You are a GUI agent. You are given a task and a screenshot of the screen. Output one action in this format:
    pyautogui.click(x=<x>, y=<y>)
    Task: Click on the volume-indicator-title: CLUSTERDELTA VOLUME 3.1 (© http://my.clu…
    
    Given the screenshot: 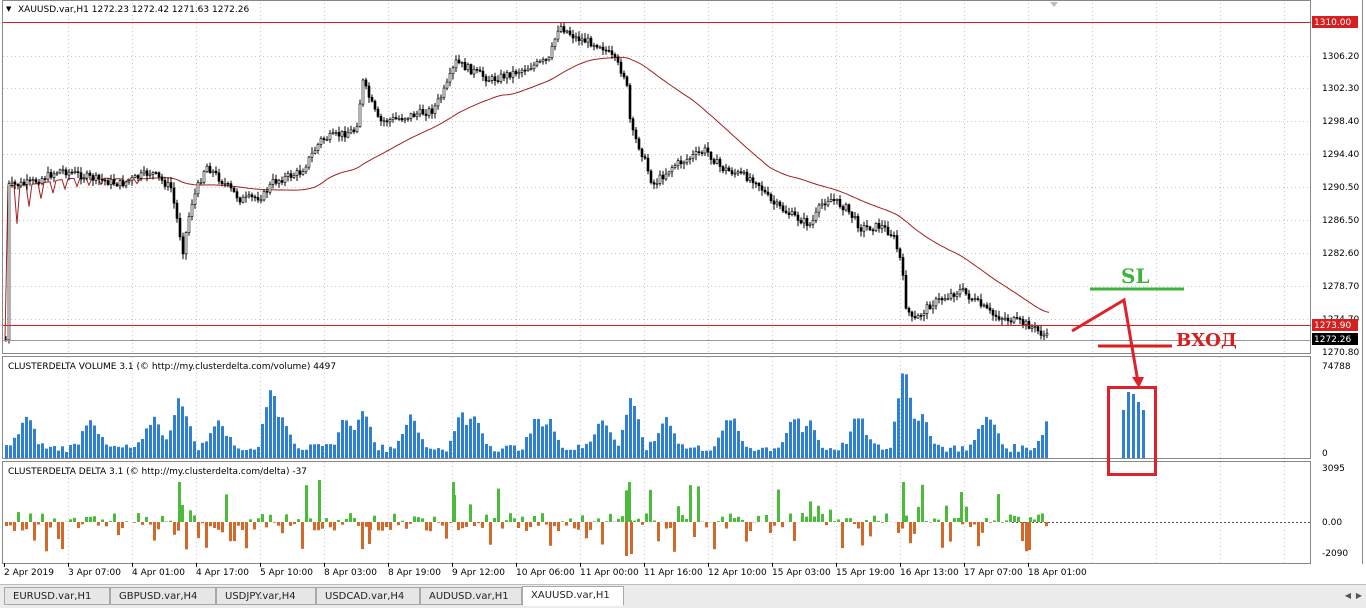 What is the action you would take?
    pyautogui.click(x=172, y=367)
    